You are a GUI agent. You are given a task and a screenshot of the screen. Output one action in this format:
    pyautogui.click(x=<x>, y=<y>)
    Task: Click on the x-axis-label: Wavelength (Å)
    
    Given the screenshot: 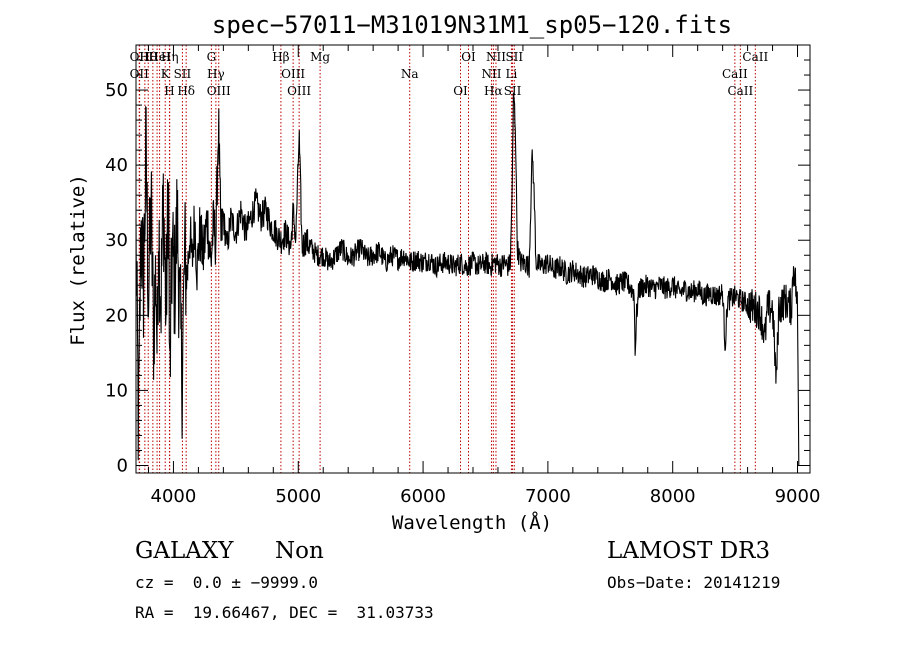 What is the action you would take?
    pyautogui.click(x=472, y=522)
    